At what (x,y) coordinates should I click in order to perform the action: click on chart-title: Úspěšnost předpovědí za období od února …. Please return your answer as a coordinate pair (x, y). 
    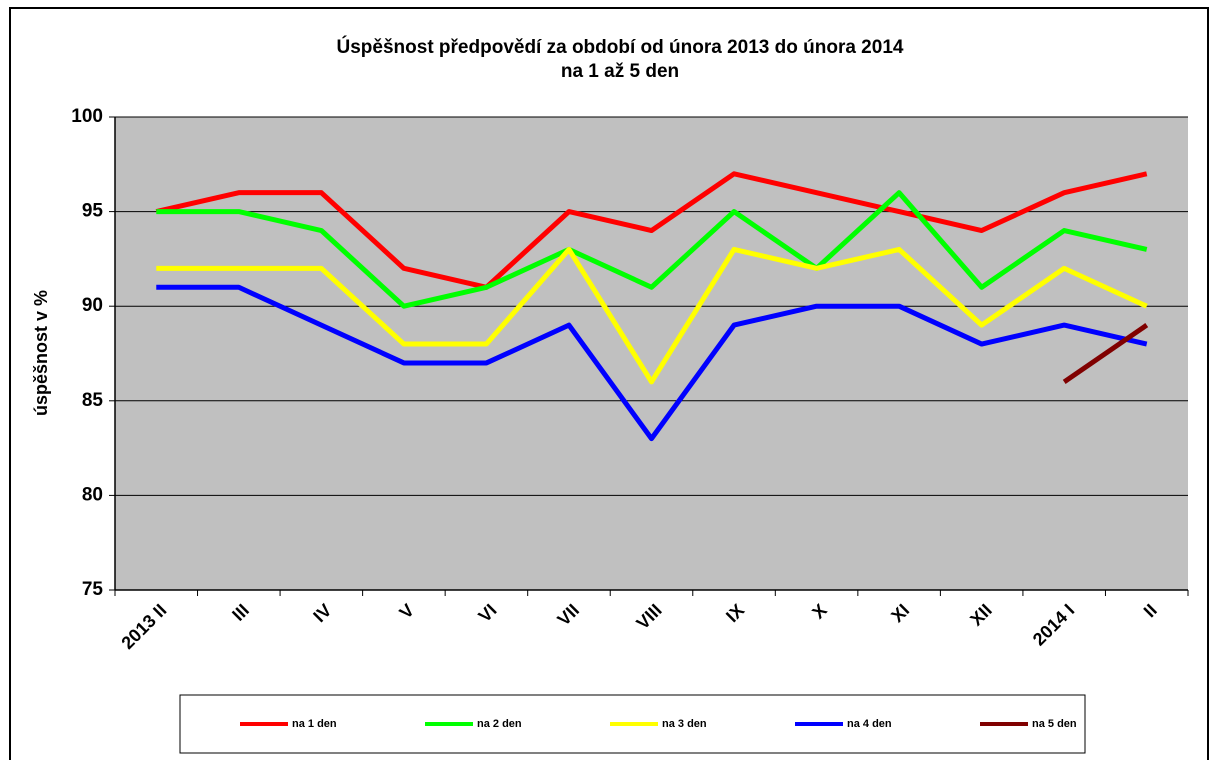
    Looking at the image, I should click on (620, 47).